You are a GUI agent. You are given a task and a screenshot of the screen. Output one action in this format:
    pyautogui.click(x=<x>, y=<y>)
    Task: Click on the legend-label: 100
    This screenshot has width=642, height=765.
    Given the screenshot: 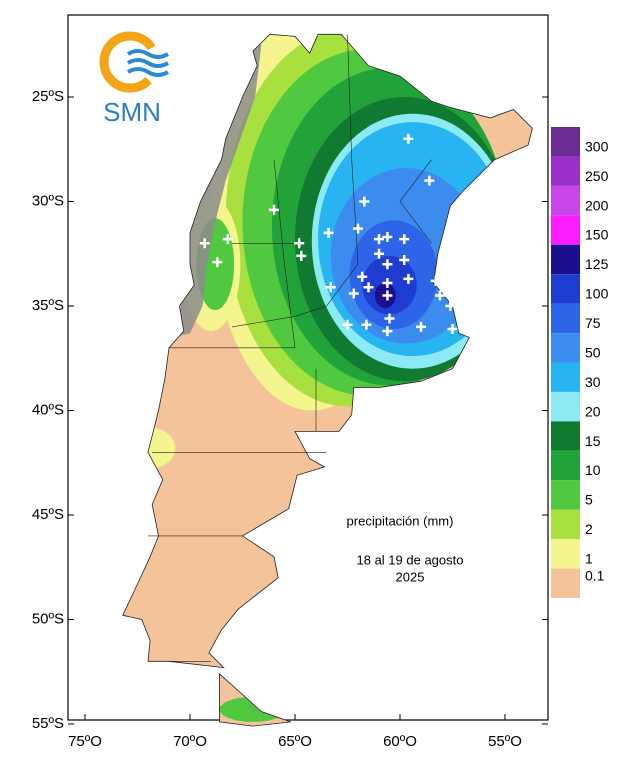 What is the action you would take?
    pyautogui.click(x=597, y=294)
    